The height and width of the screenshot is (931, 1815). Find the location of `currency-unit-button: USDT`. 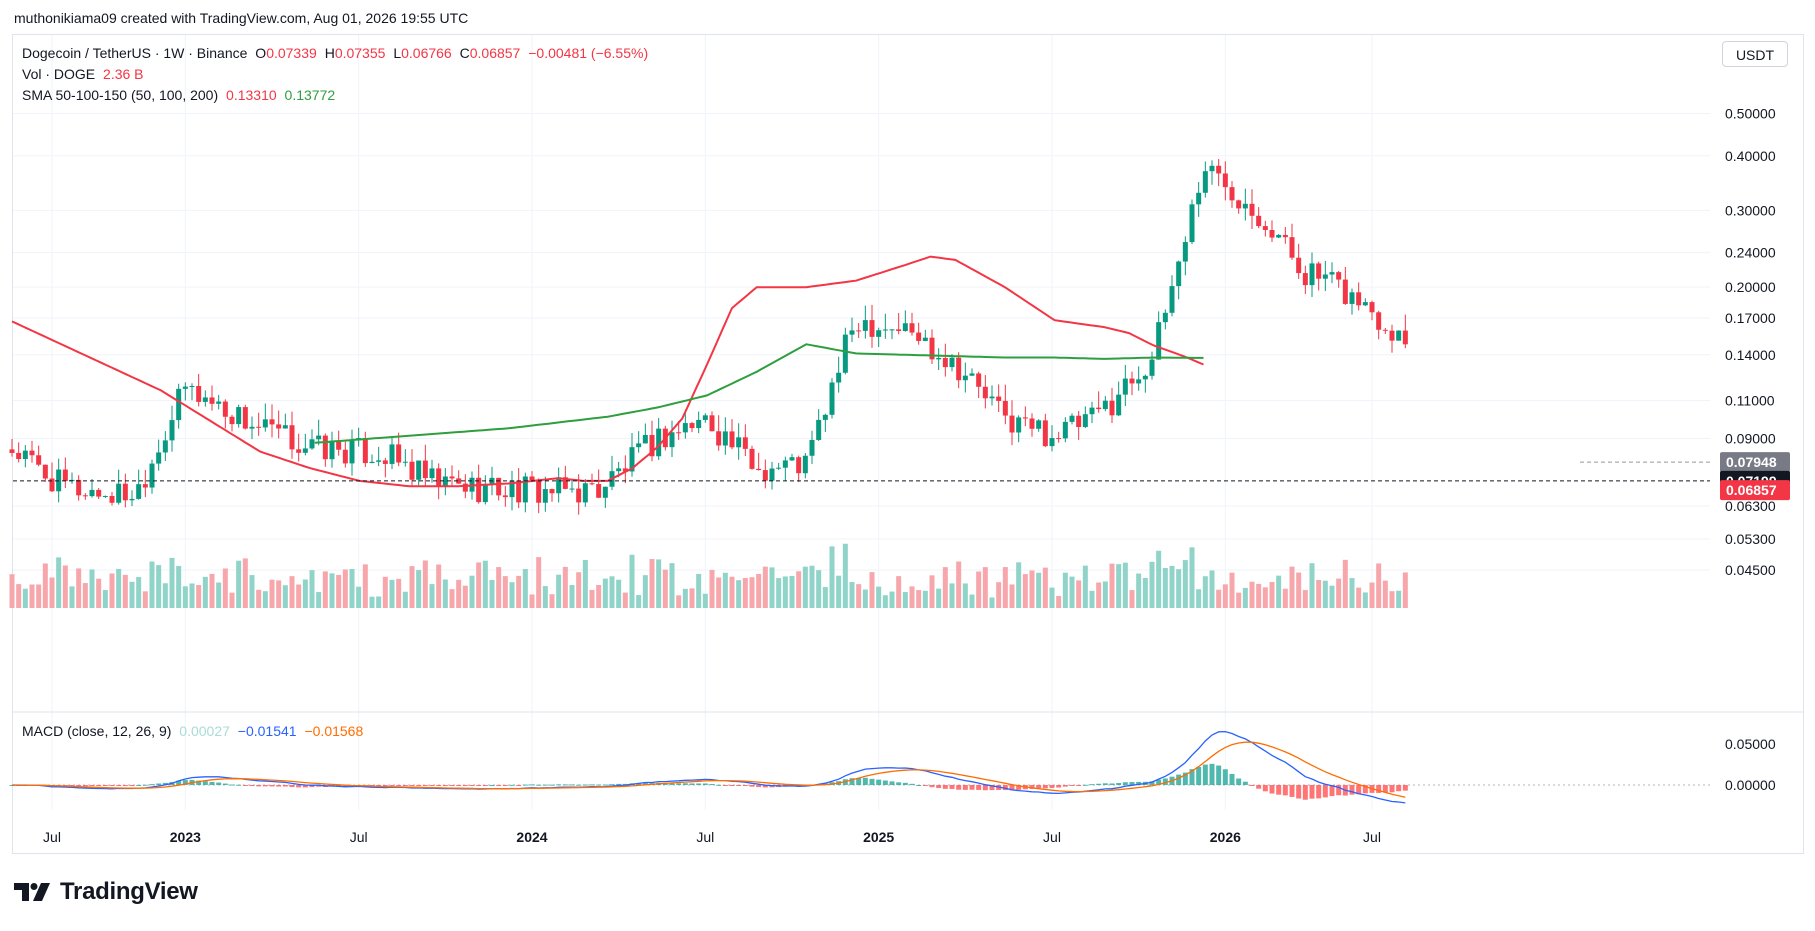

currency-unit-button: USDT is located at coordinates (1755, 54).